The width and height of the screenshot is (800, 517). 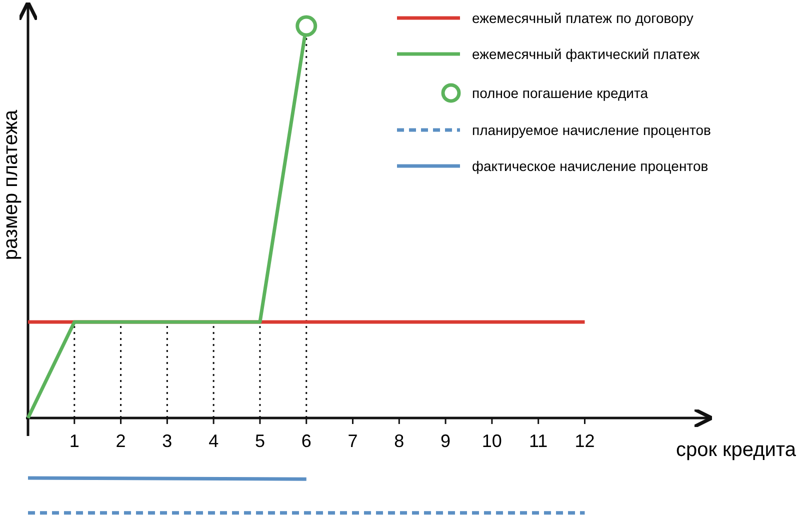 What do you see at coordinates (591, 130) in the screenshot?
I see `legend-label: планируемое начисление процентов` at bounding box center [591, 130].